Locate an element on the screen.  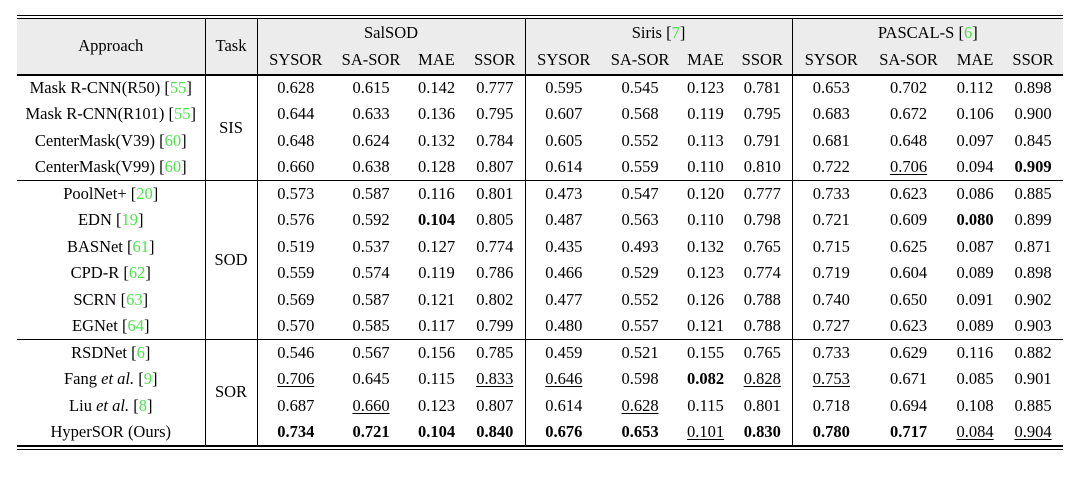
metric-value-cell: 0.089 is located at coordinates (975, 272).